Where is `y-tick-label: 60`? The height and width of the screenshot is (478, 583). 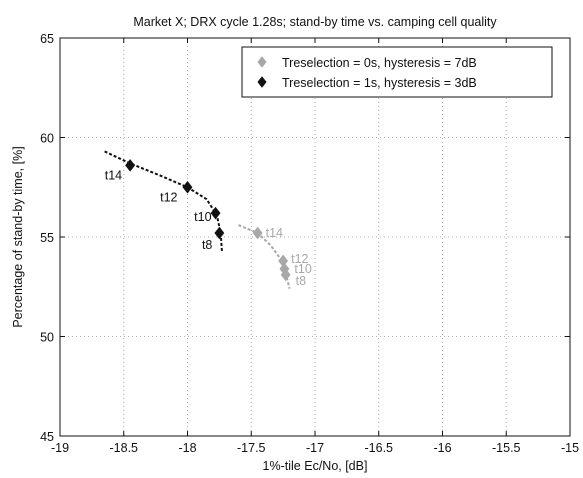 y-tick-label: 60 is located at coordinates (47, 139).